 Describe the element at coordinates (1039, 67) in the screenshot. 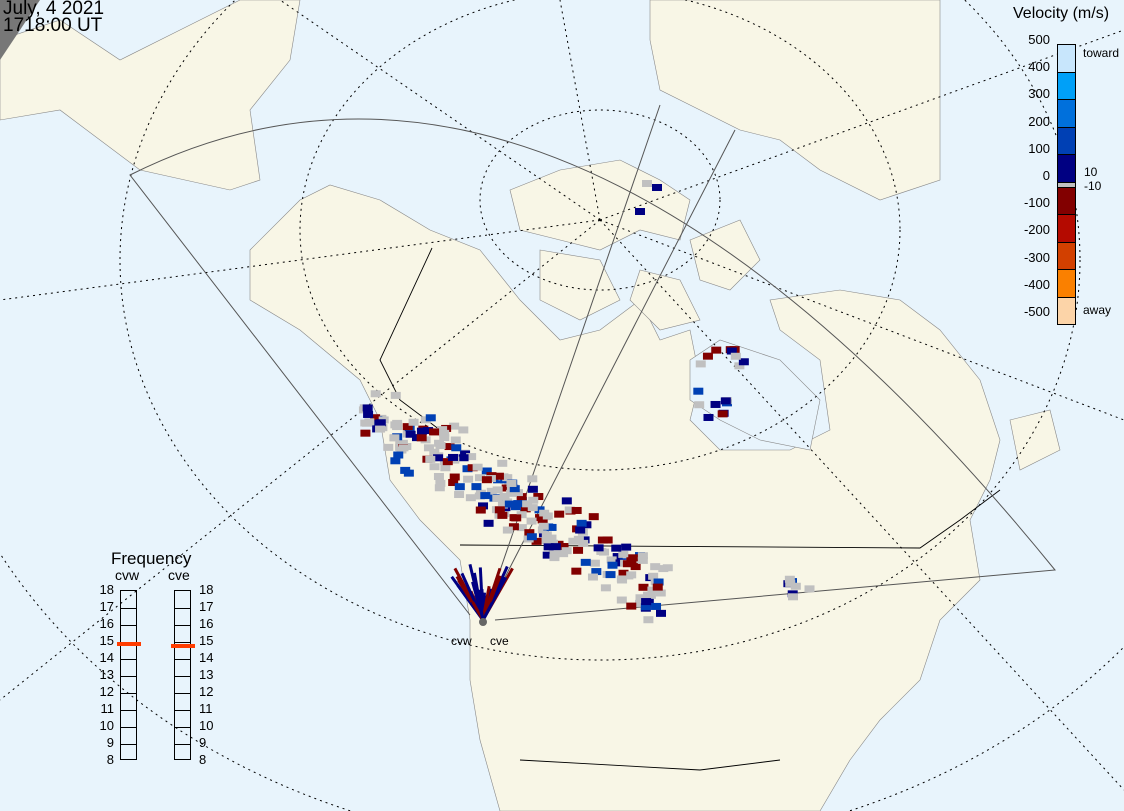

I see `colorbar-tick: 400` at that location.